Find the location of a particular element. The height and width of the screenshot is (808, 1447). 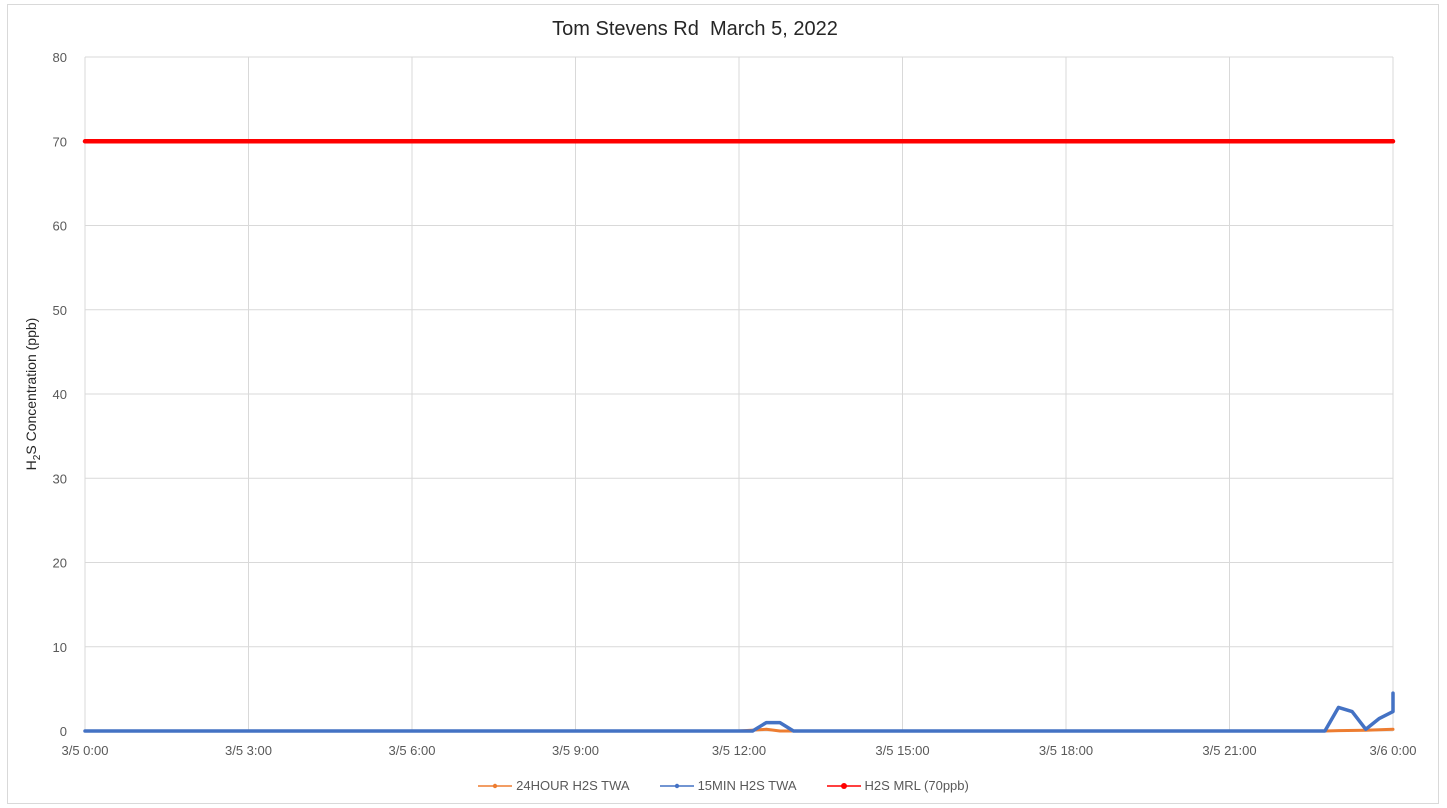

x-tick-label: 3/5 9:00 is located at coordinates (575, 750).